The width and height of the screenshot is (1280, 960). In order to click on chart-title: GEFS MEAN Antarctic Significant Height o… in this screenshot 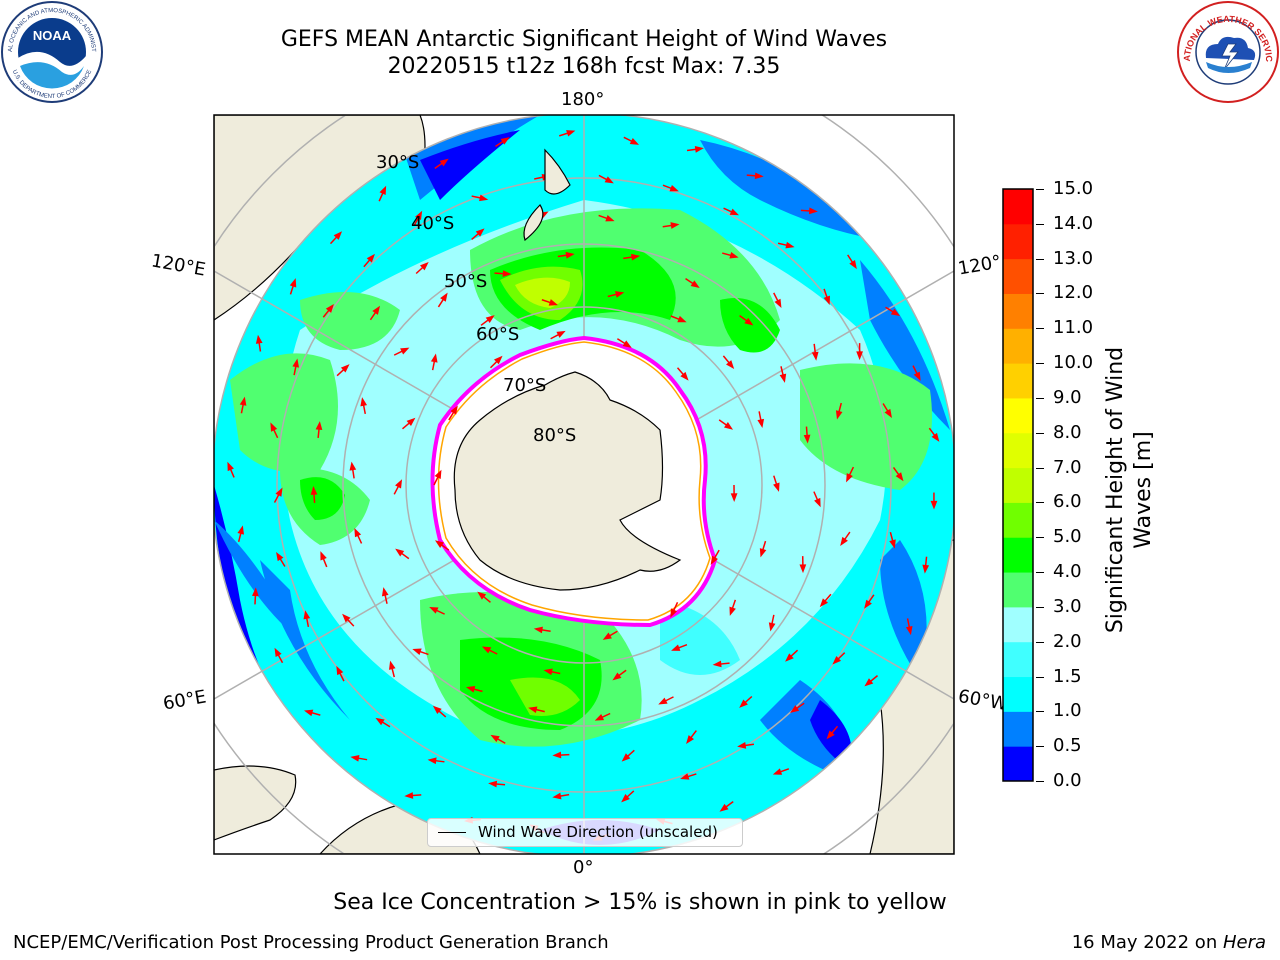, I will do `click(584, 39)`.